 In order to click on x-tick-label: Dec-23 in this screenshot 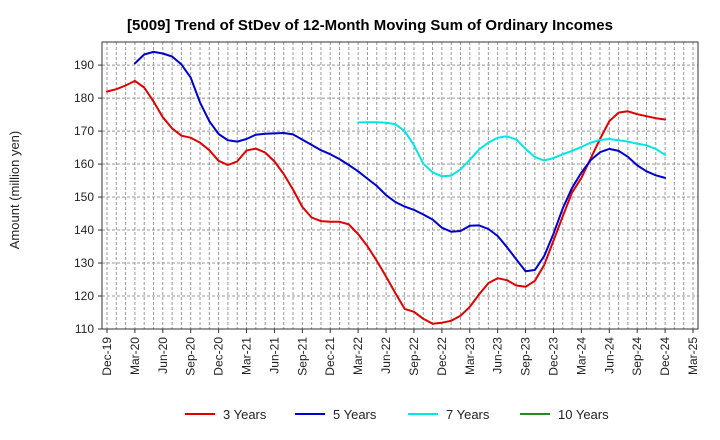, I will do `click(553, 356)`.